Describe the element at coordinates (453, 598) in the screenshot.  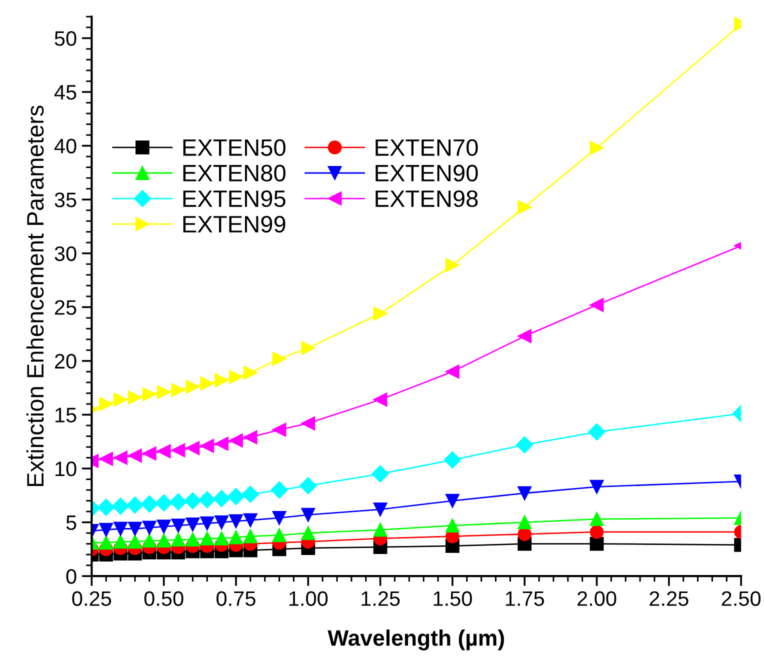
I see `x-tick-label: 1.50` at that location.